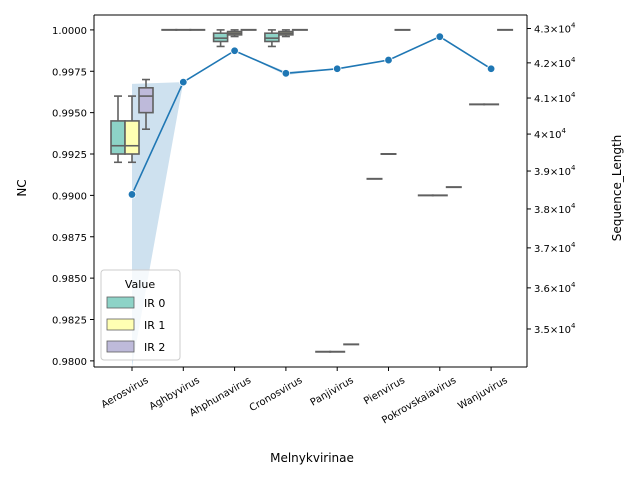 The width and height of the screenshot is (640, 480). What do you see at coordinates (125, 393) in the screenshot?
I see `x-tick-label-aerosvirus: Aerosvirus` at bounding box center [125, 393].